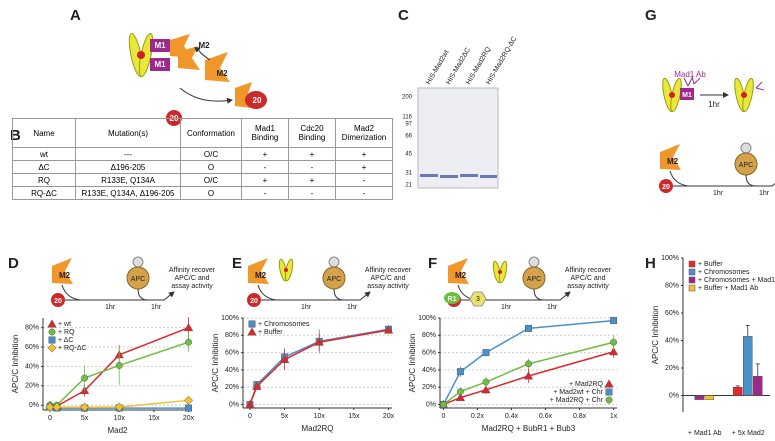 The image size is (775, 441). What do you see at coordinates (478, 416) in the screenshot?
I see `x-tick-label: 0.2x` at bounding box center [478, 416].